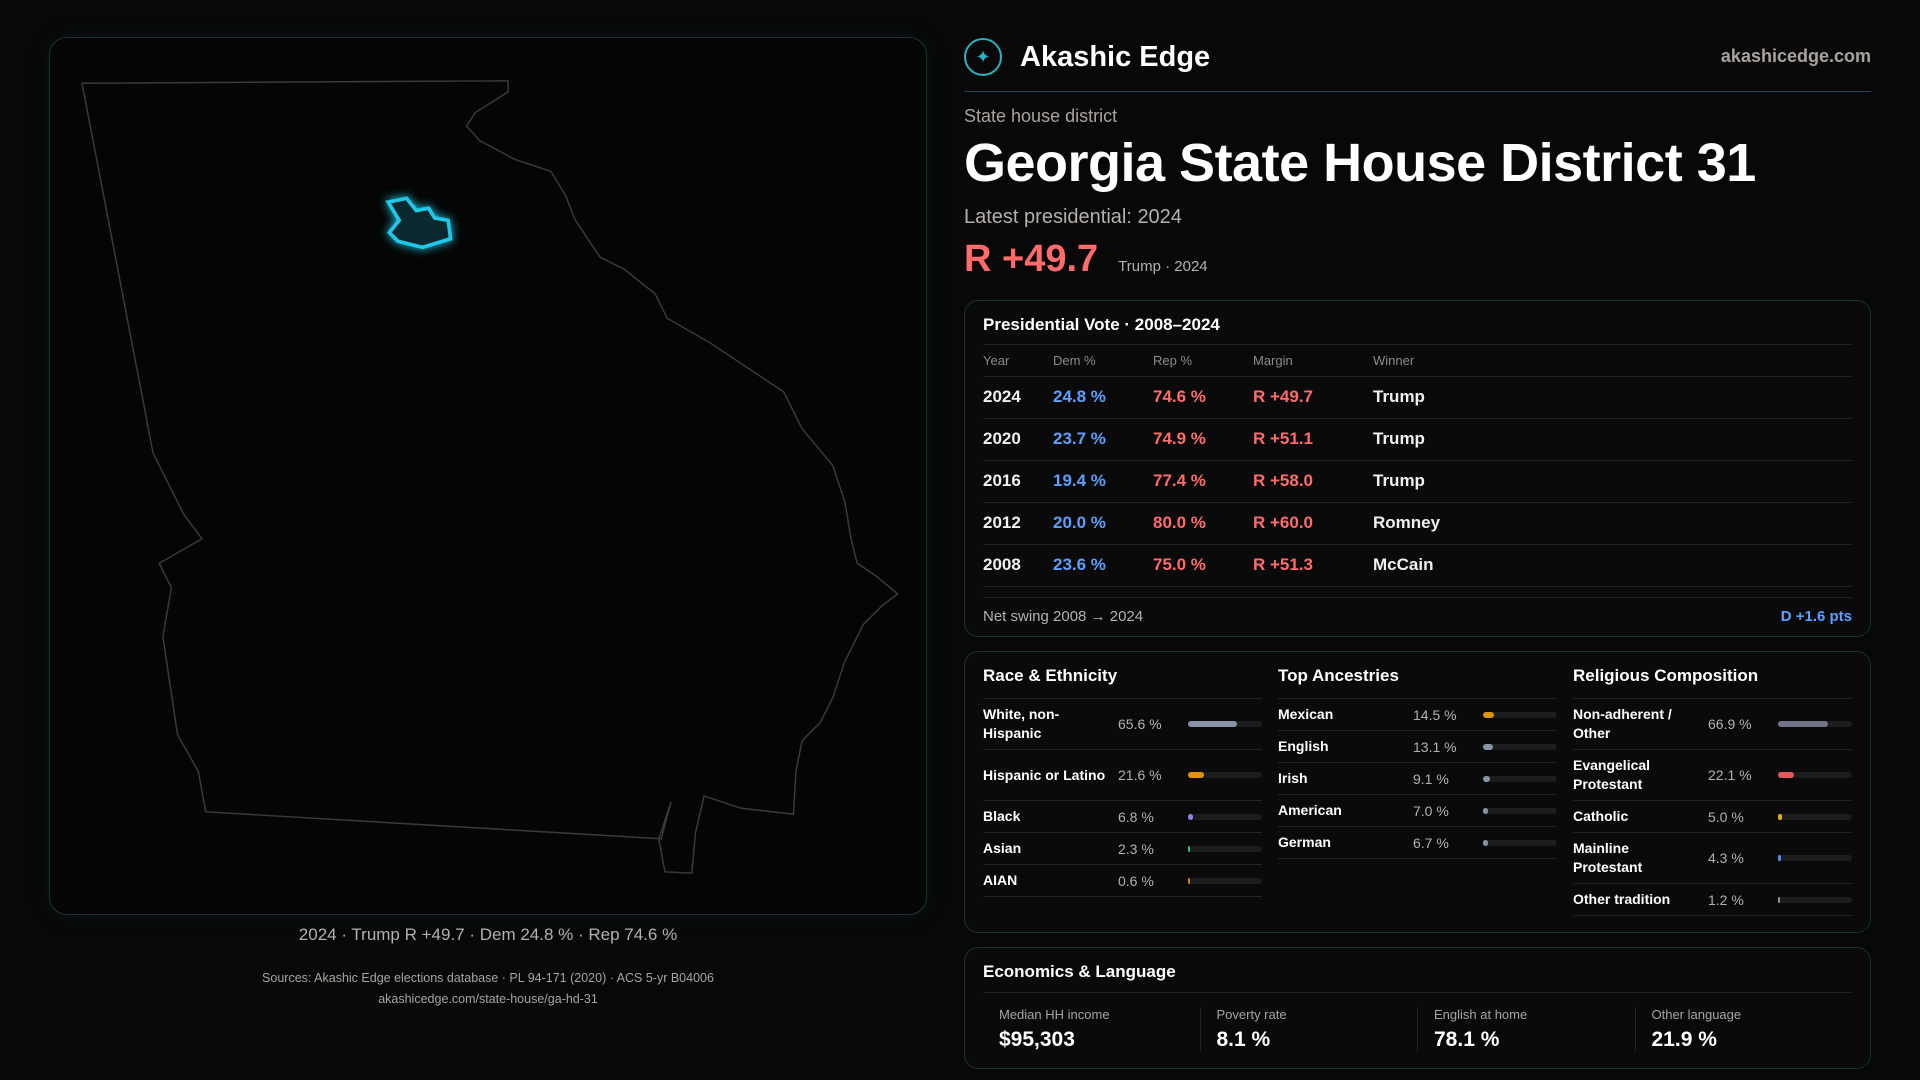  What do you see at coordinates (1612, 774) in the screenshot?
I see `item-label: Evangelical Protestant` at bounding box center [1612, 774].